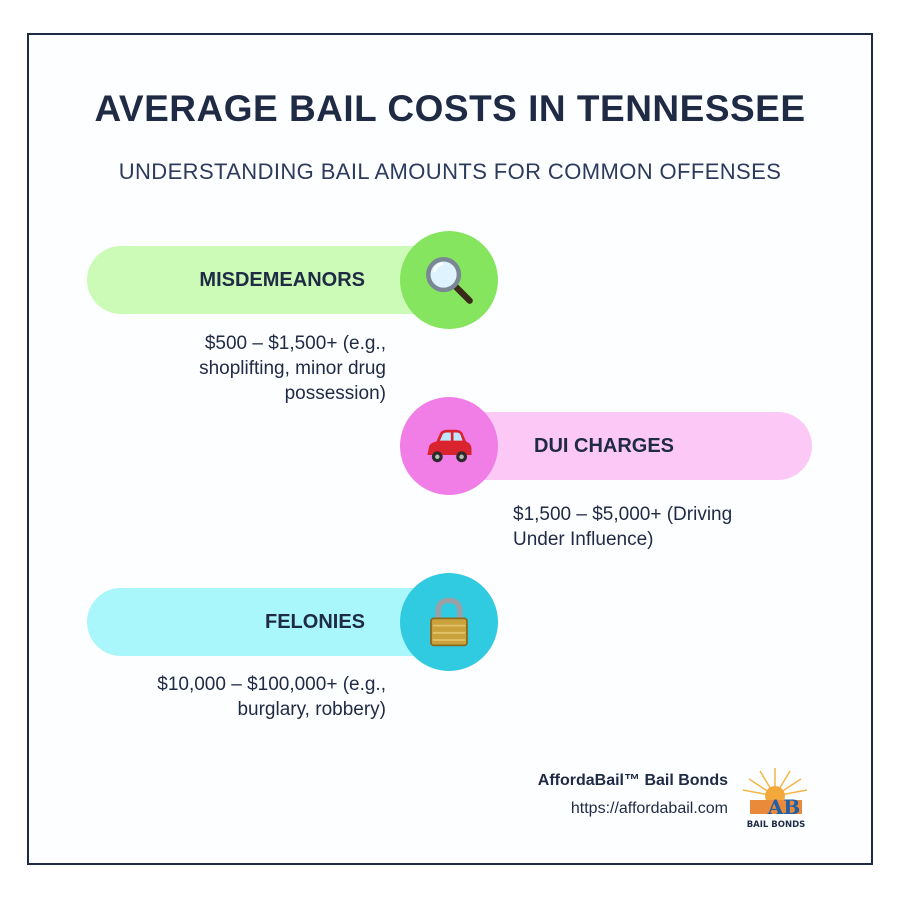  What do you see at coordinates (335, 393) in the screenshot?
I see `misdemeanors-desc-line: possession)` at bounding box center [335, 393].